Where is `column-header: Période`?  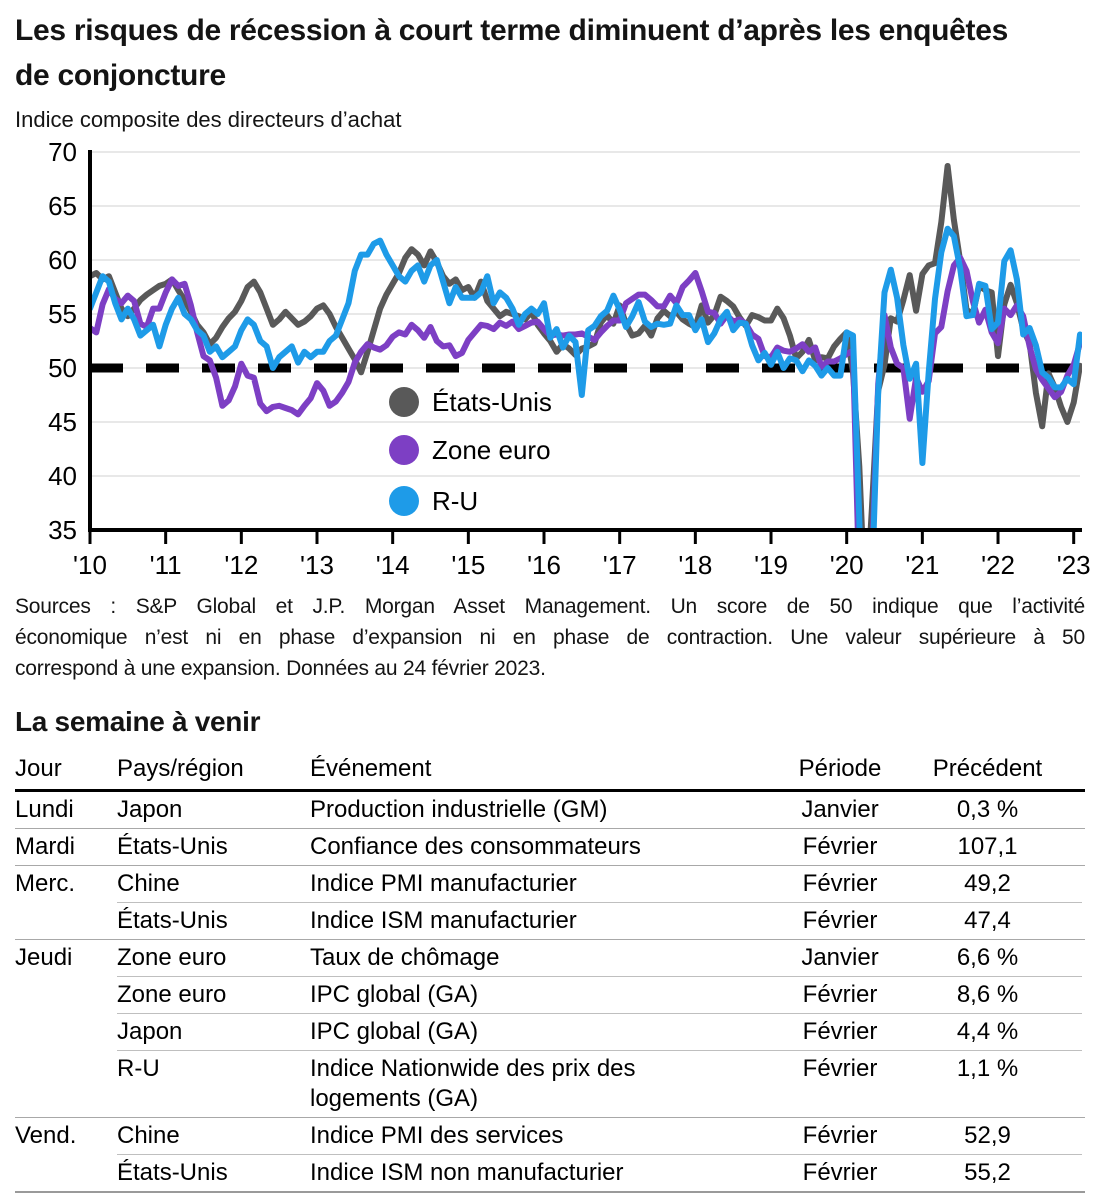
column-header: Période is located at coordinates (840, 768).